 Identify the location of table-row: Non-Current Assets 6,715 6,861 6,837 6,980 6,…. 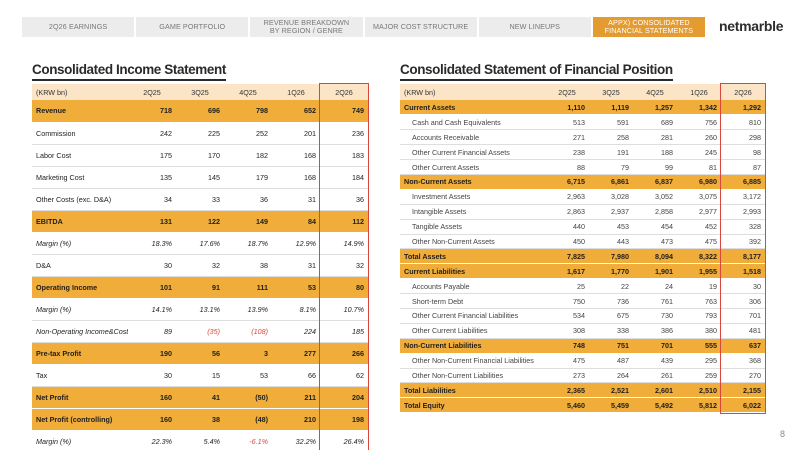
(582, 182).